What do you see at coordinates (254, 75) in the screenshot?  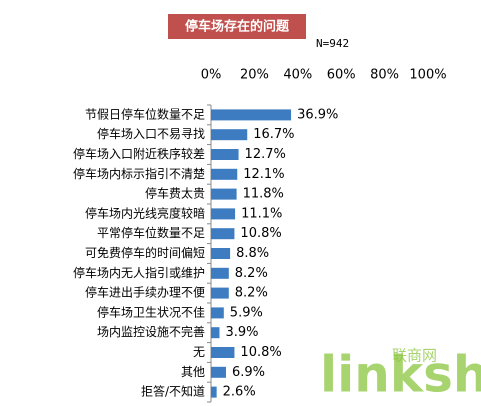 I see `x-tick-label: 20%` at bounding box center [254, 75].